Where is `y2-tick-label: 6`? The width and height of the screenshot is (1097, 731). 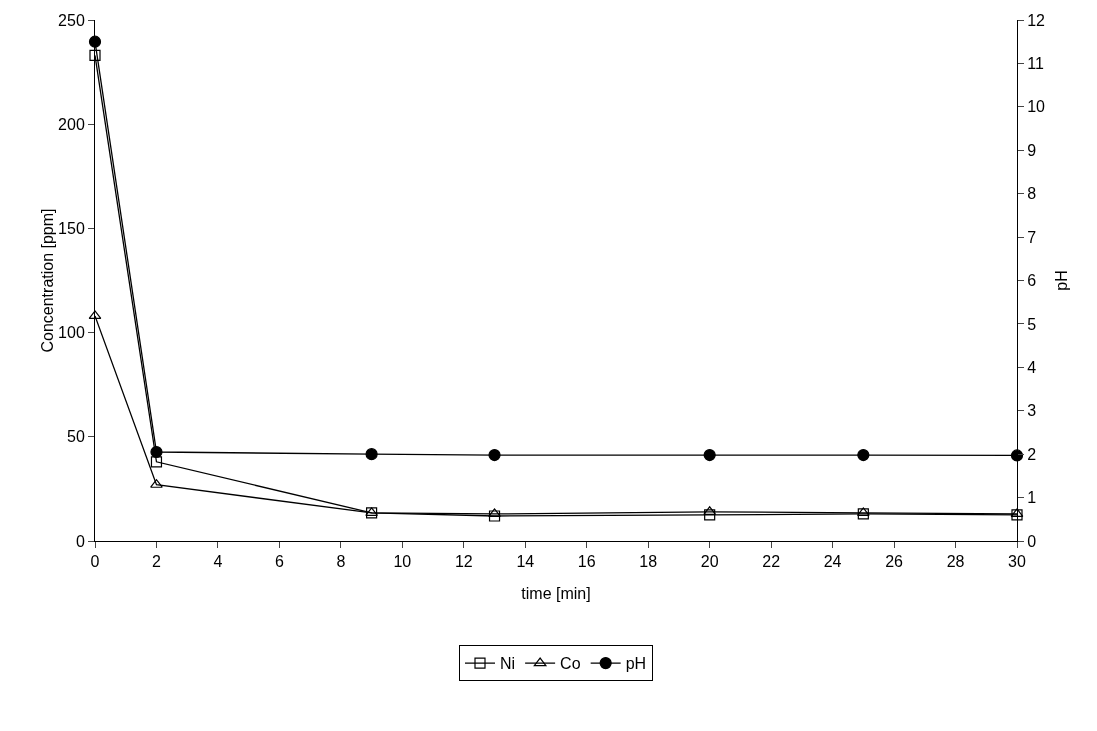
y2-tick-label: 6 is located at coordinates (1032, 281).